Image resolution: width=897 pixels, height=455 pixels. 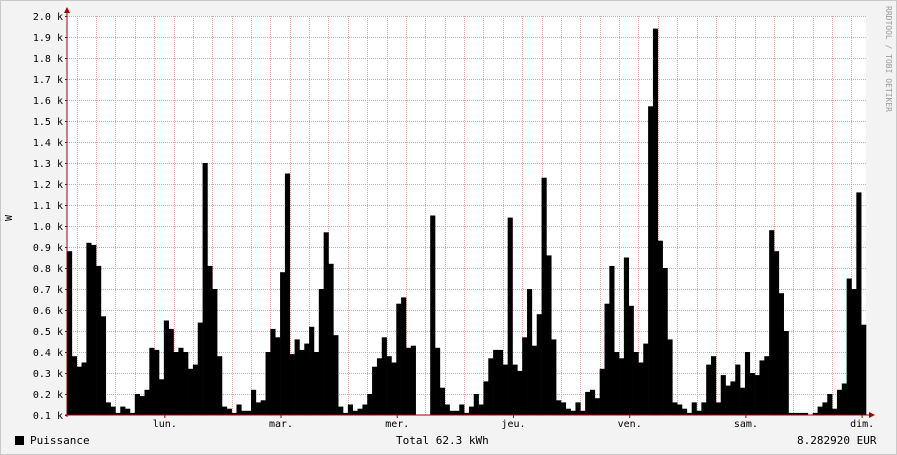 I want to click on y-tick-label: 0.2 k, so click(x=48, y=395).